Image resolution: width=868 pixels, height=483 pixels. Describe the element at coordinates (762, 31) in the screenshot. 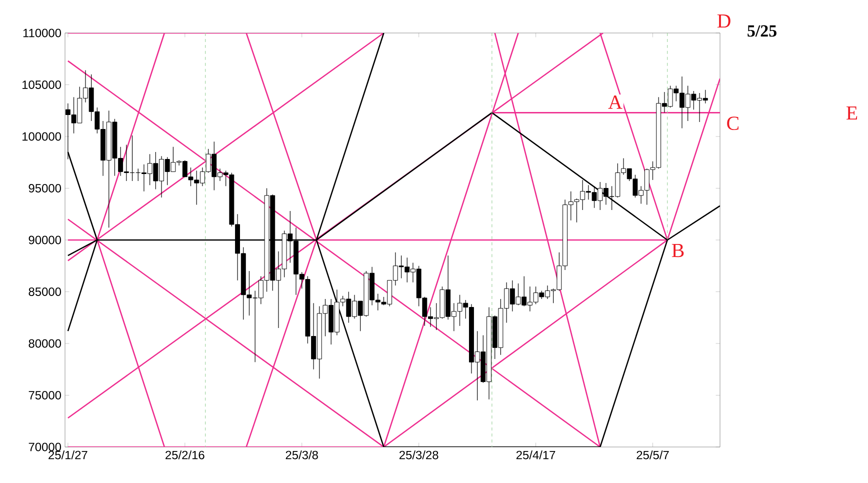

I see `text: 5/25` at that location.